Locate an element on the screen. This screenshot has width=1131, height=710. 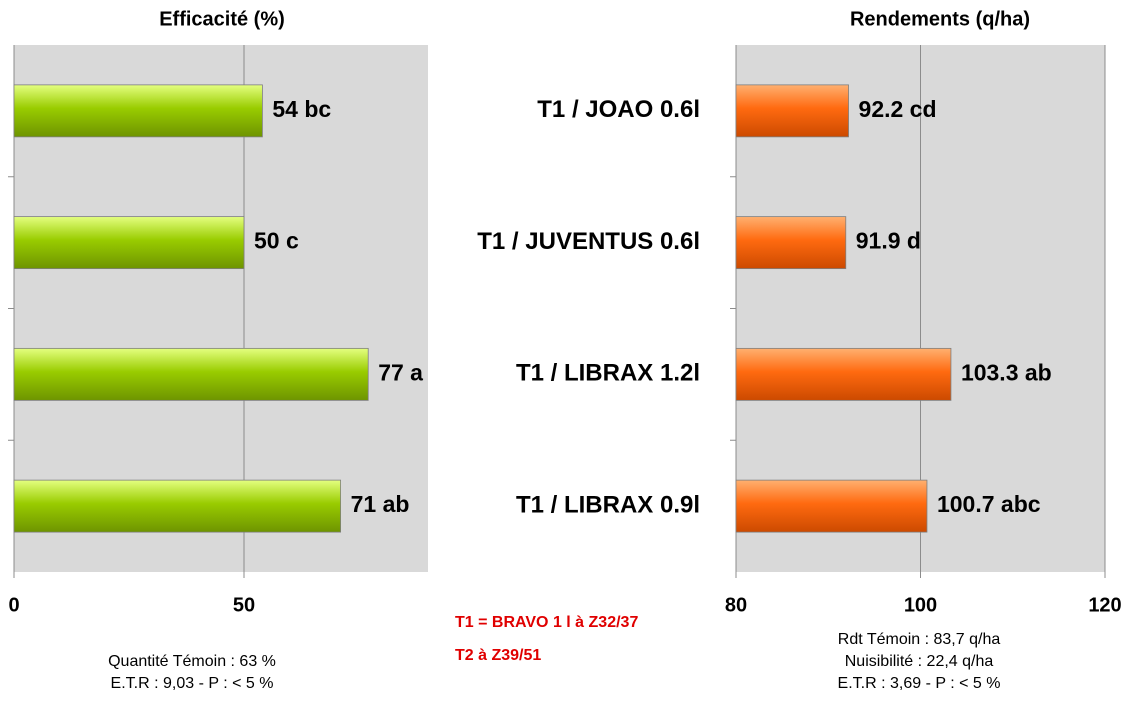
treatment-note: T2 à Z39/51 is located at coordinates (498, 655).